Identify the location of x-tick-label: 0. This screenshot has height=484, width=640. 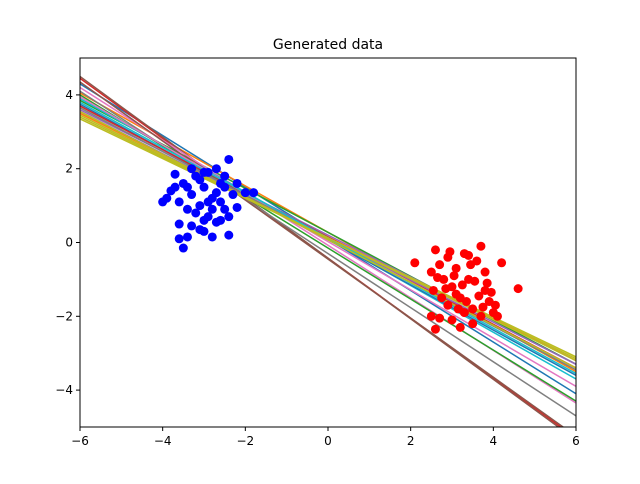
(328, 441).